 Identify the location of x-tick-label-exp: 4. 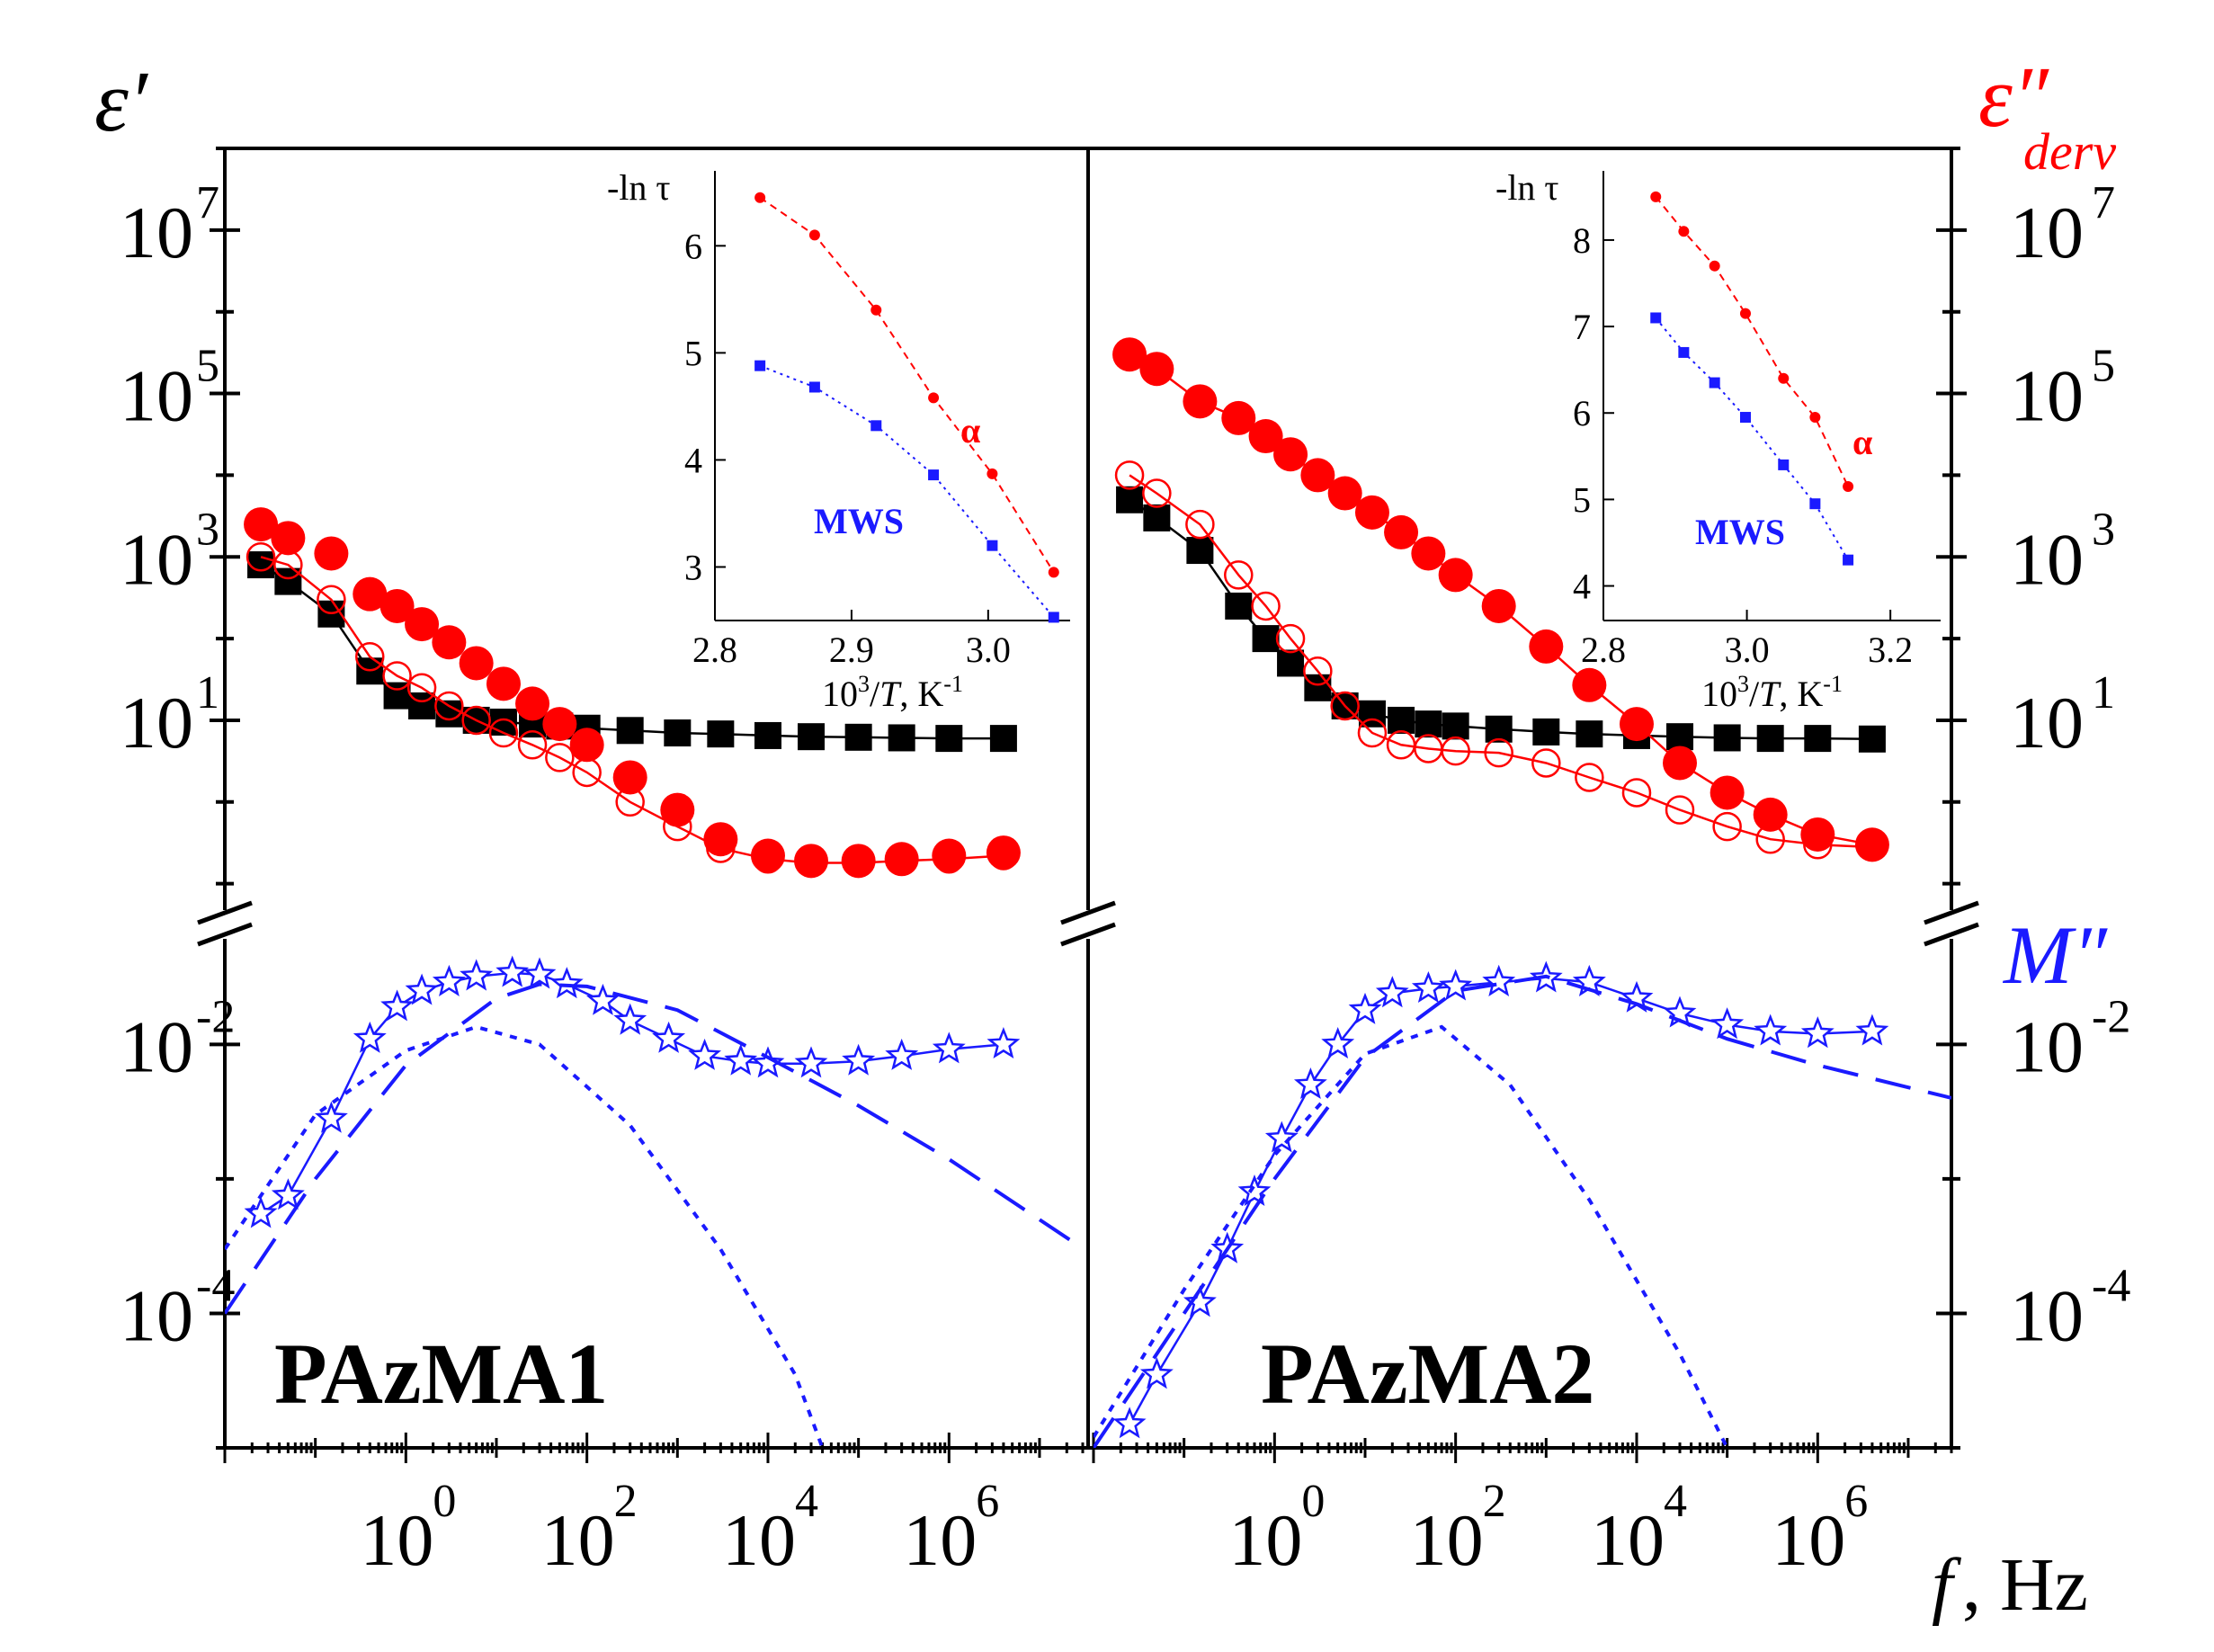
(807, 1501).